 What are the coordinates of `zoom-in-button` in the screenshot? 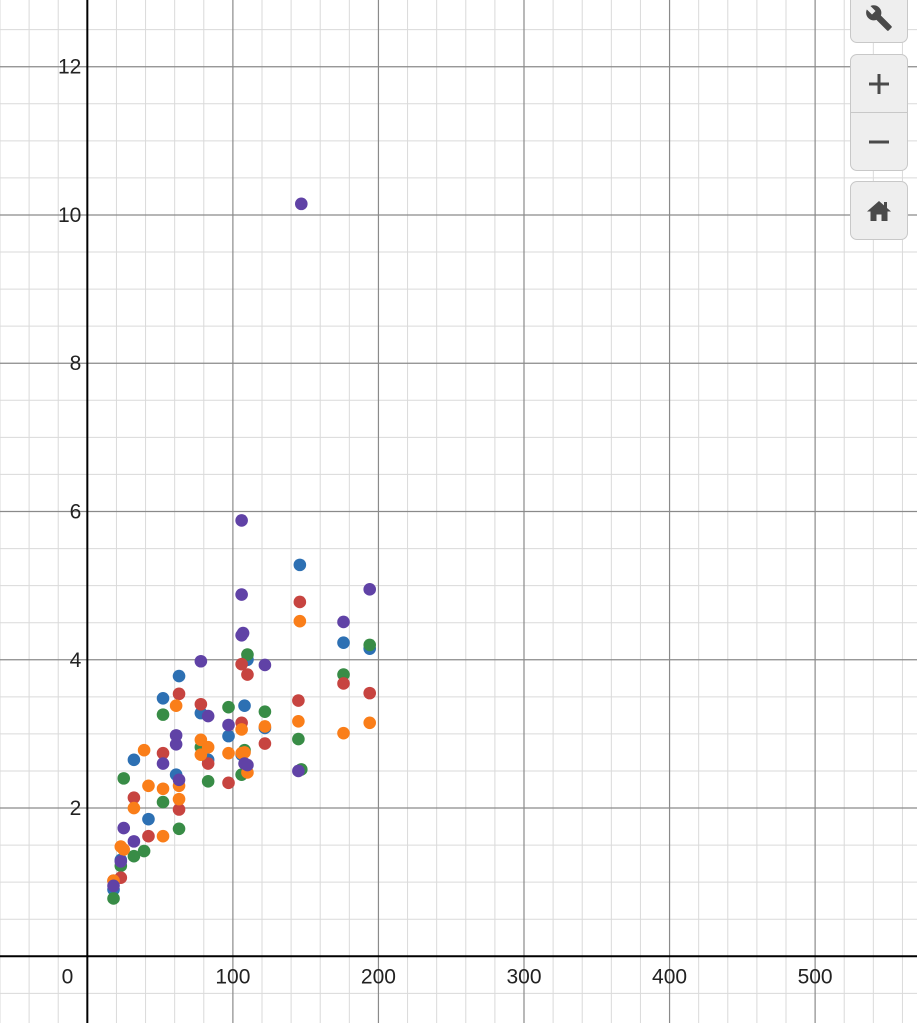 It's located at (879, 83).